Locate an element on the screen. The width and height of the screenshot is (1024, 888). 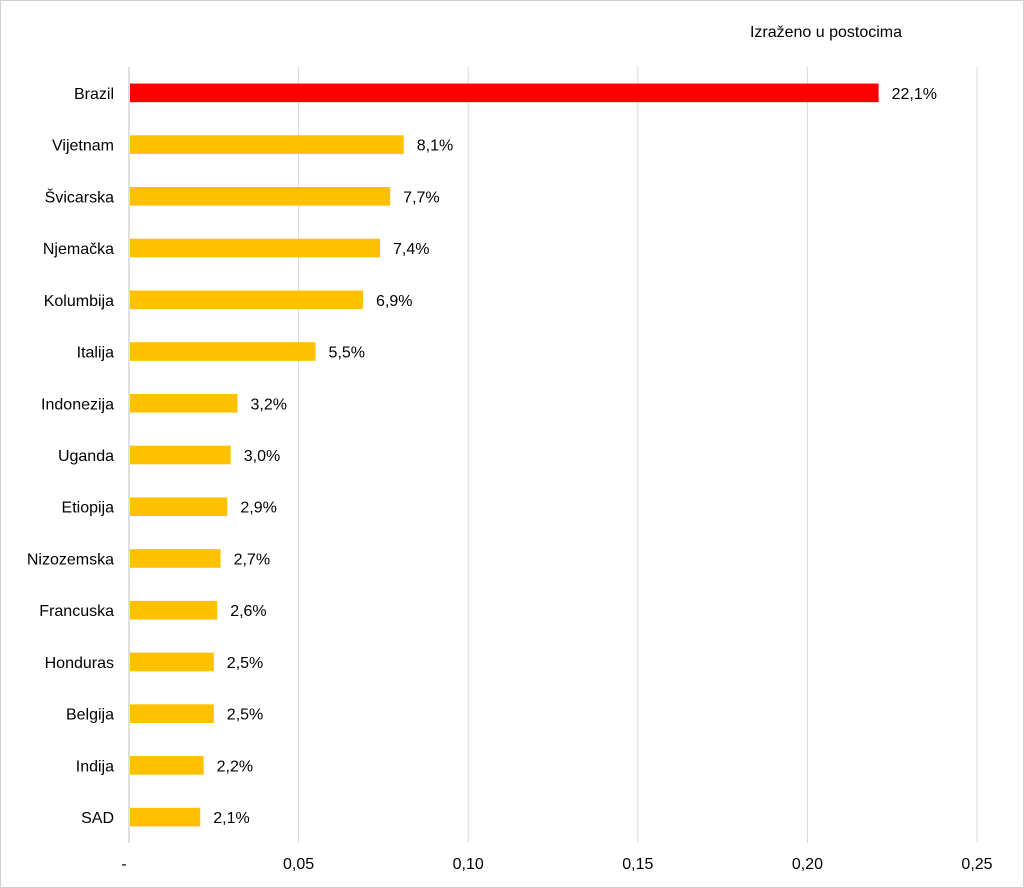
data-label: 2,6% is located at coordinates (248, 611).